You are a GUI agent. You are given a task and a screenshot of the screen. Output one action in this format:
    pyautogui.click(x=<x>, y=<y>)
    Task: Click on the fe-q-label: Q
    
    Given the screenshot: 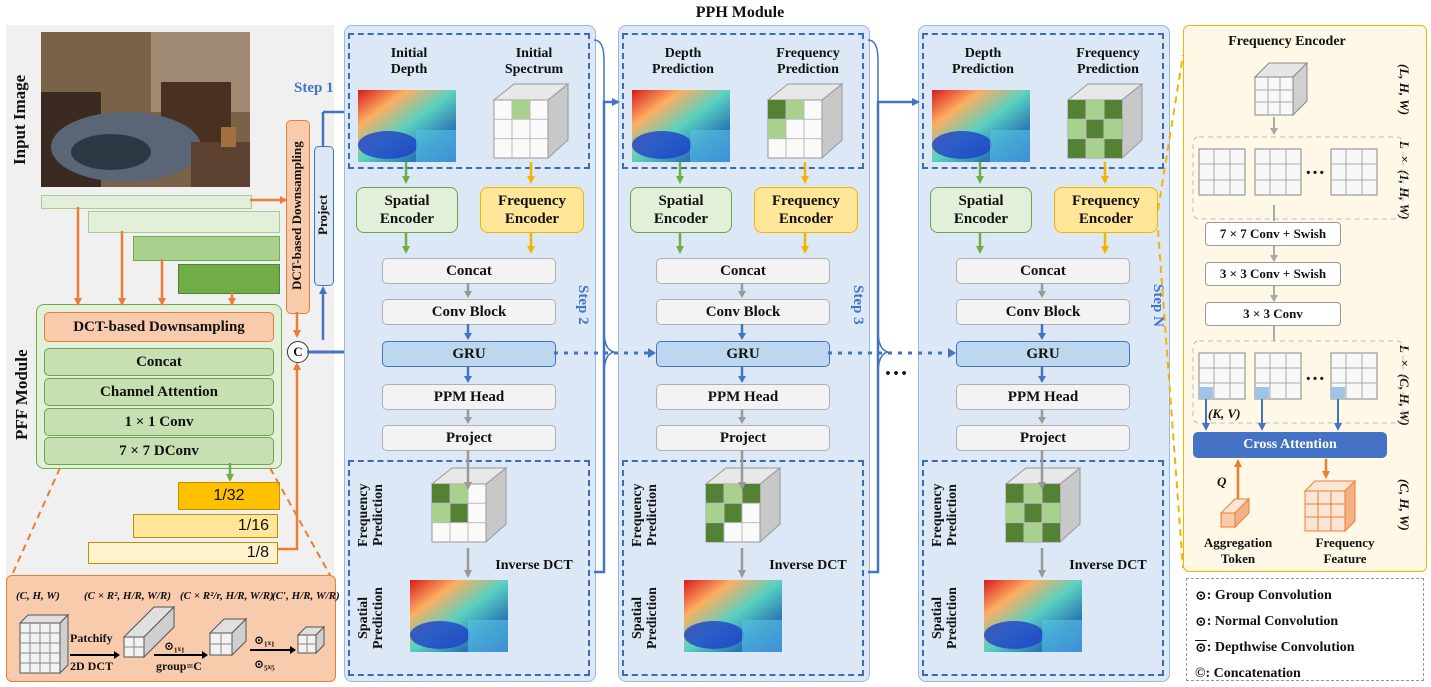 What is the action you would take?
    pyautogui.click(x=1222, y=481)
    